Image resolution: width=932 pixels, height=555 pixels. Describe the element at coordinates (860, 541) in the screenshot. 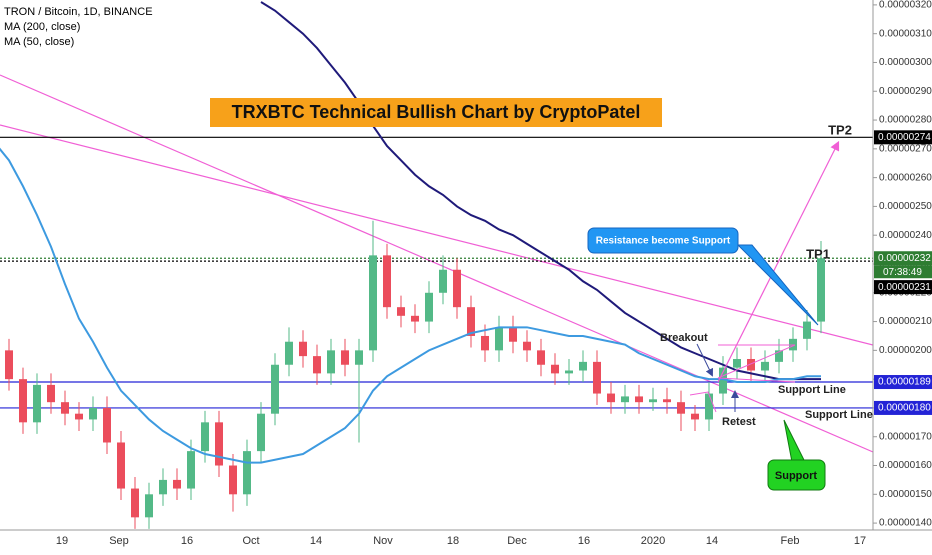

I see `x-tick-label: 17` at that location.